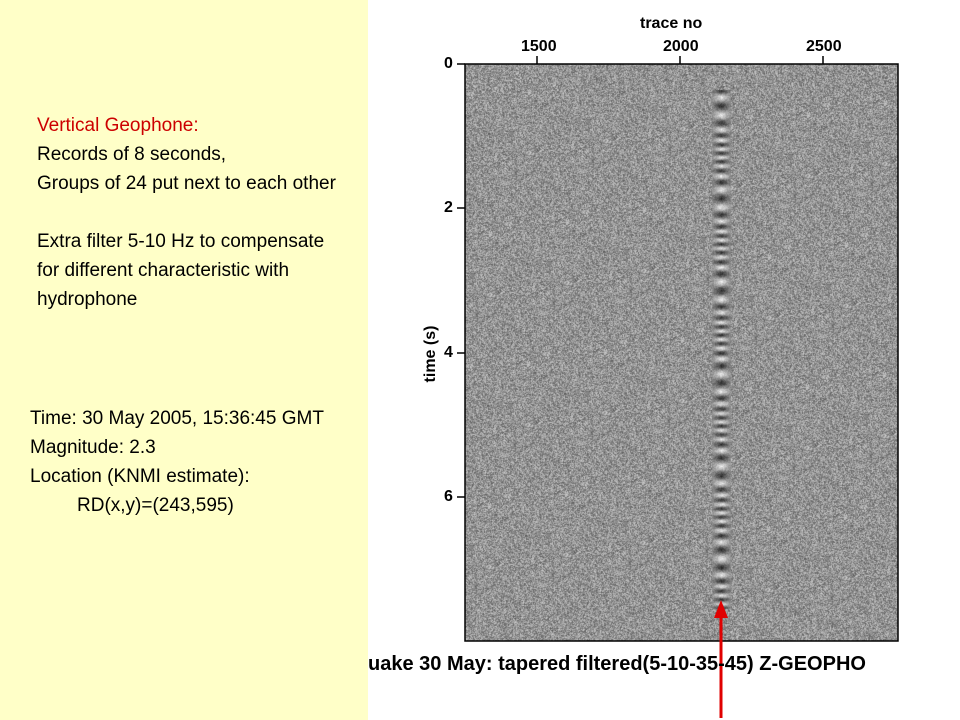 The image size is (960, 720). Describe the element at coordinates (87, 299) in the screenshot. I see `description-line: hydrophone` at that location.